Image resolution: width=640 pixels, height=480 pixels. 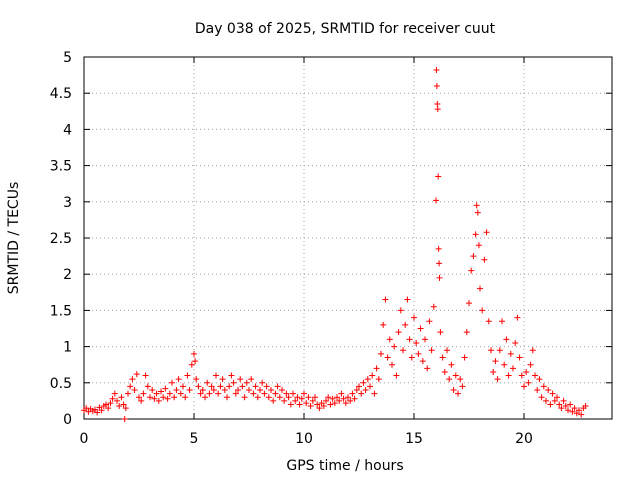 What do you see at coordinates (61, 94) in the screenshot?
I see `y-tick-label: 4.5` at bounding box center [61, 94].